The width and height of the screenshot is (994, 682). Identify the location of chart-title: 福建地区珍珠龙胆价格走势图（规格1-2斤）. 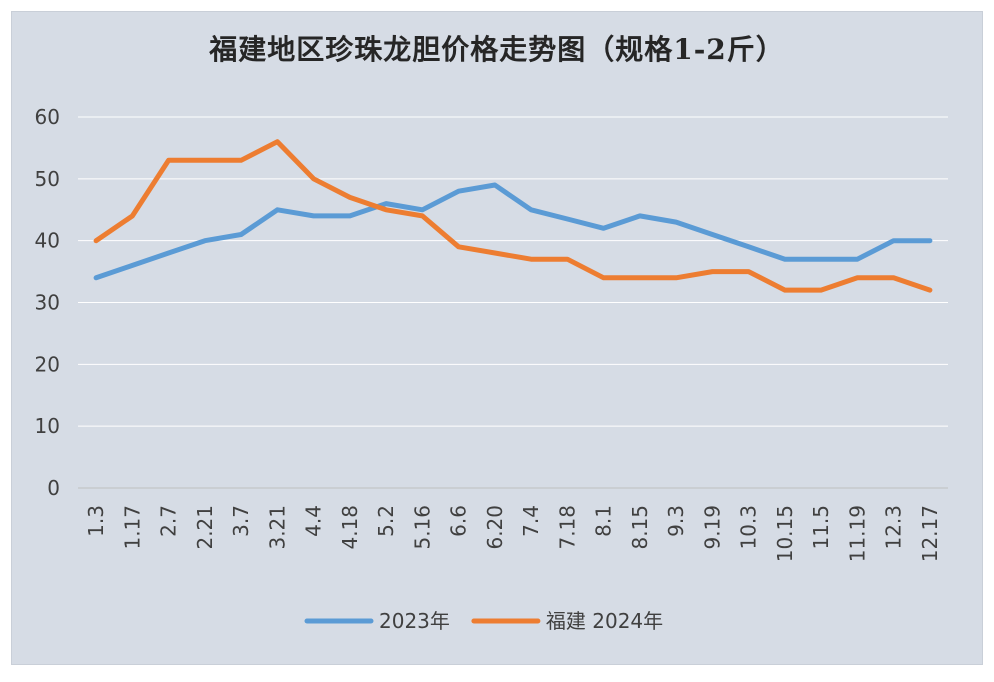
(497, 49).